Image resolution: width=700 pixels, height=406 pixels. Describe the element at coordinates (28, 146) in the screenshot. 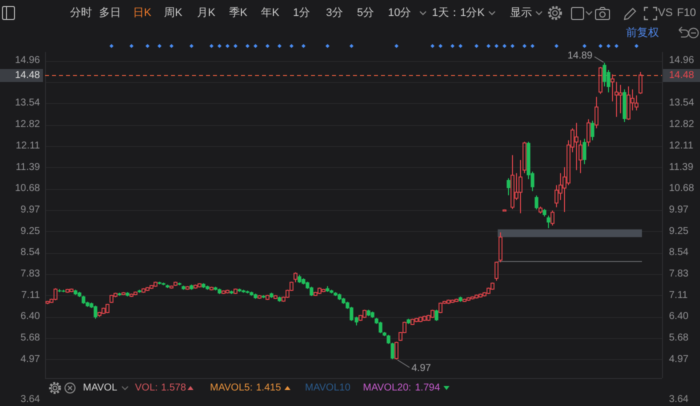

I see `y-tick-label: 12.11` at that location.